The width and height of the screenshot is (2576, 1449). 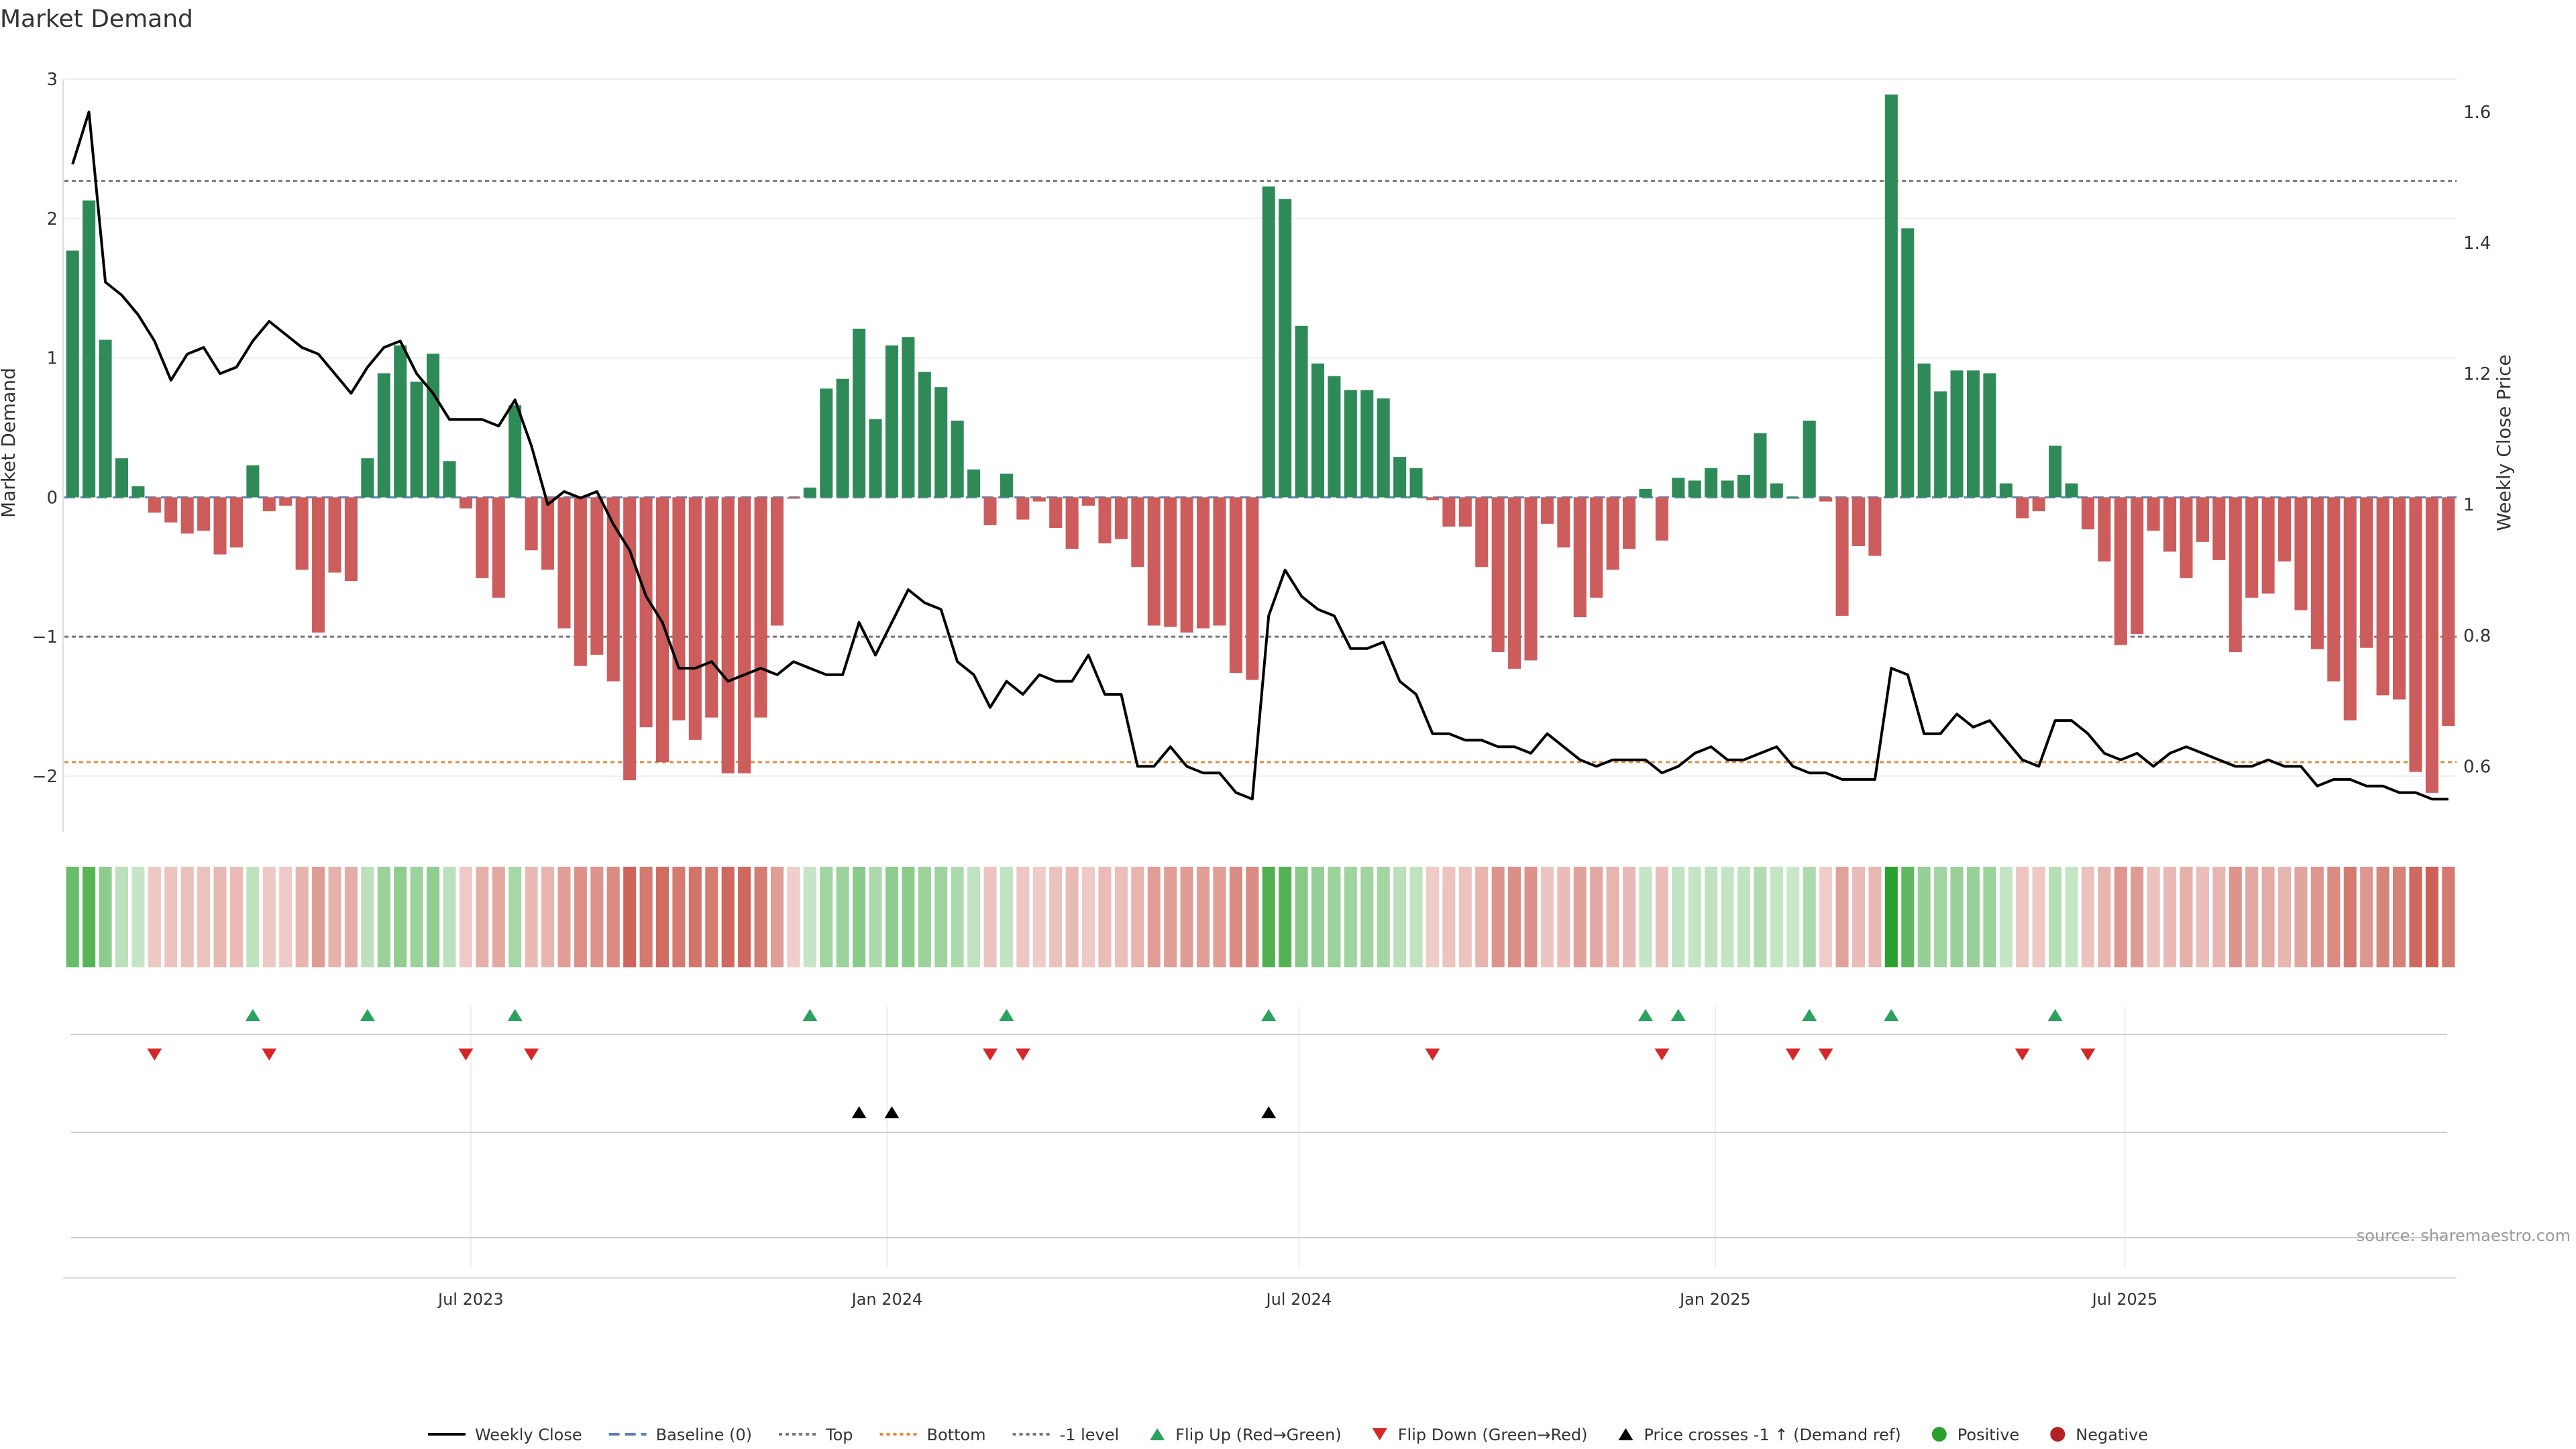 What do you see at coordinates (2112, 1435) in the screenshot?
I see `legend-label: Negative` at bounding box center [2112, 1435].